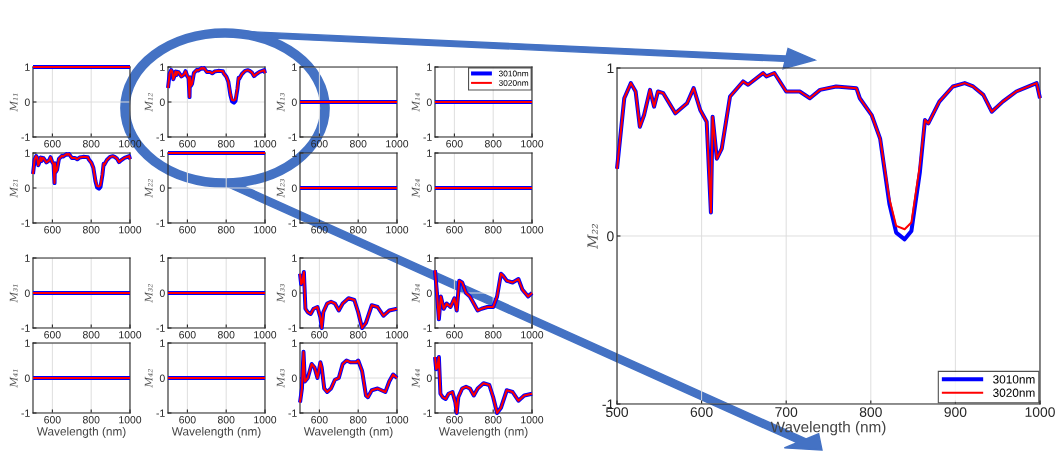 The width and height of the screenshot is (1057, 456). I want to click on y-axis-title: M₂₁, so click(13, 188).